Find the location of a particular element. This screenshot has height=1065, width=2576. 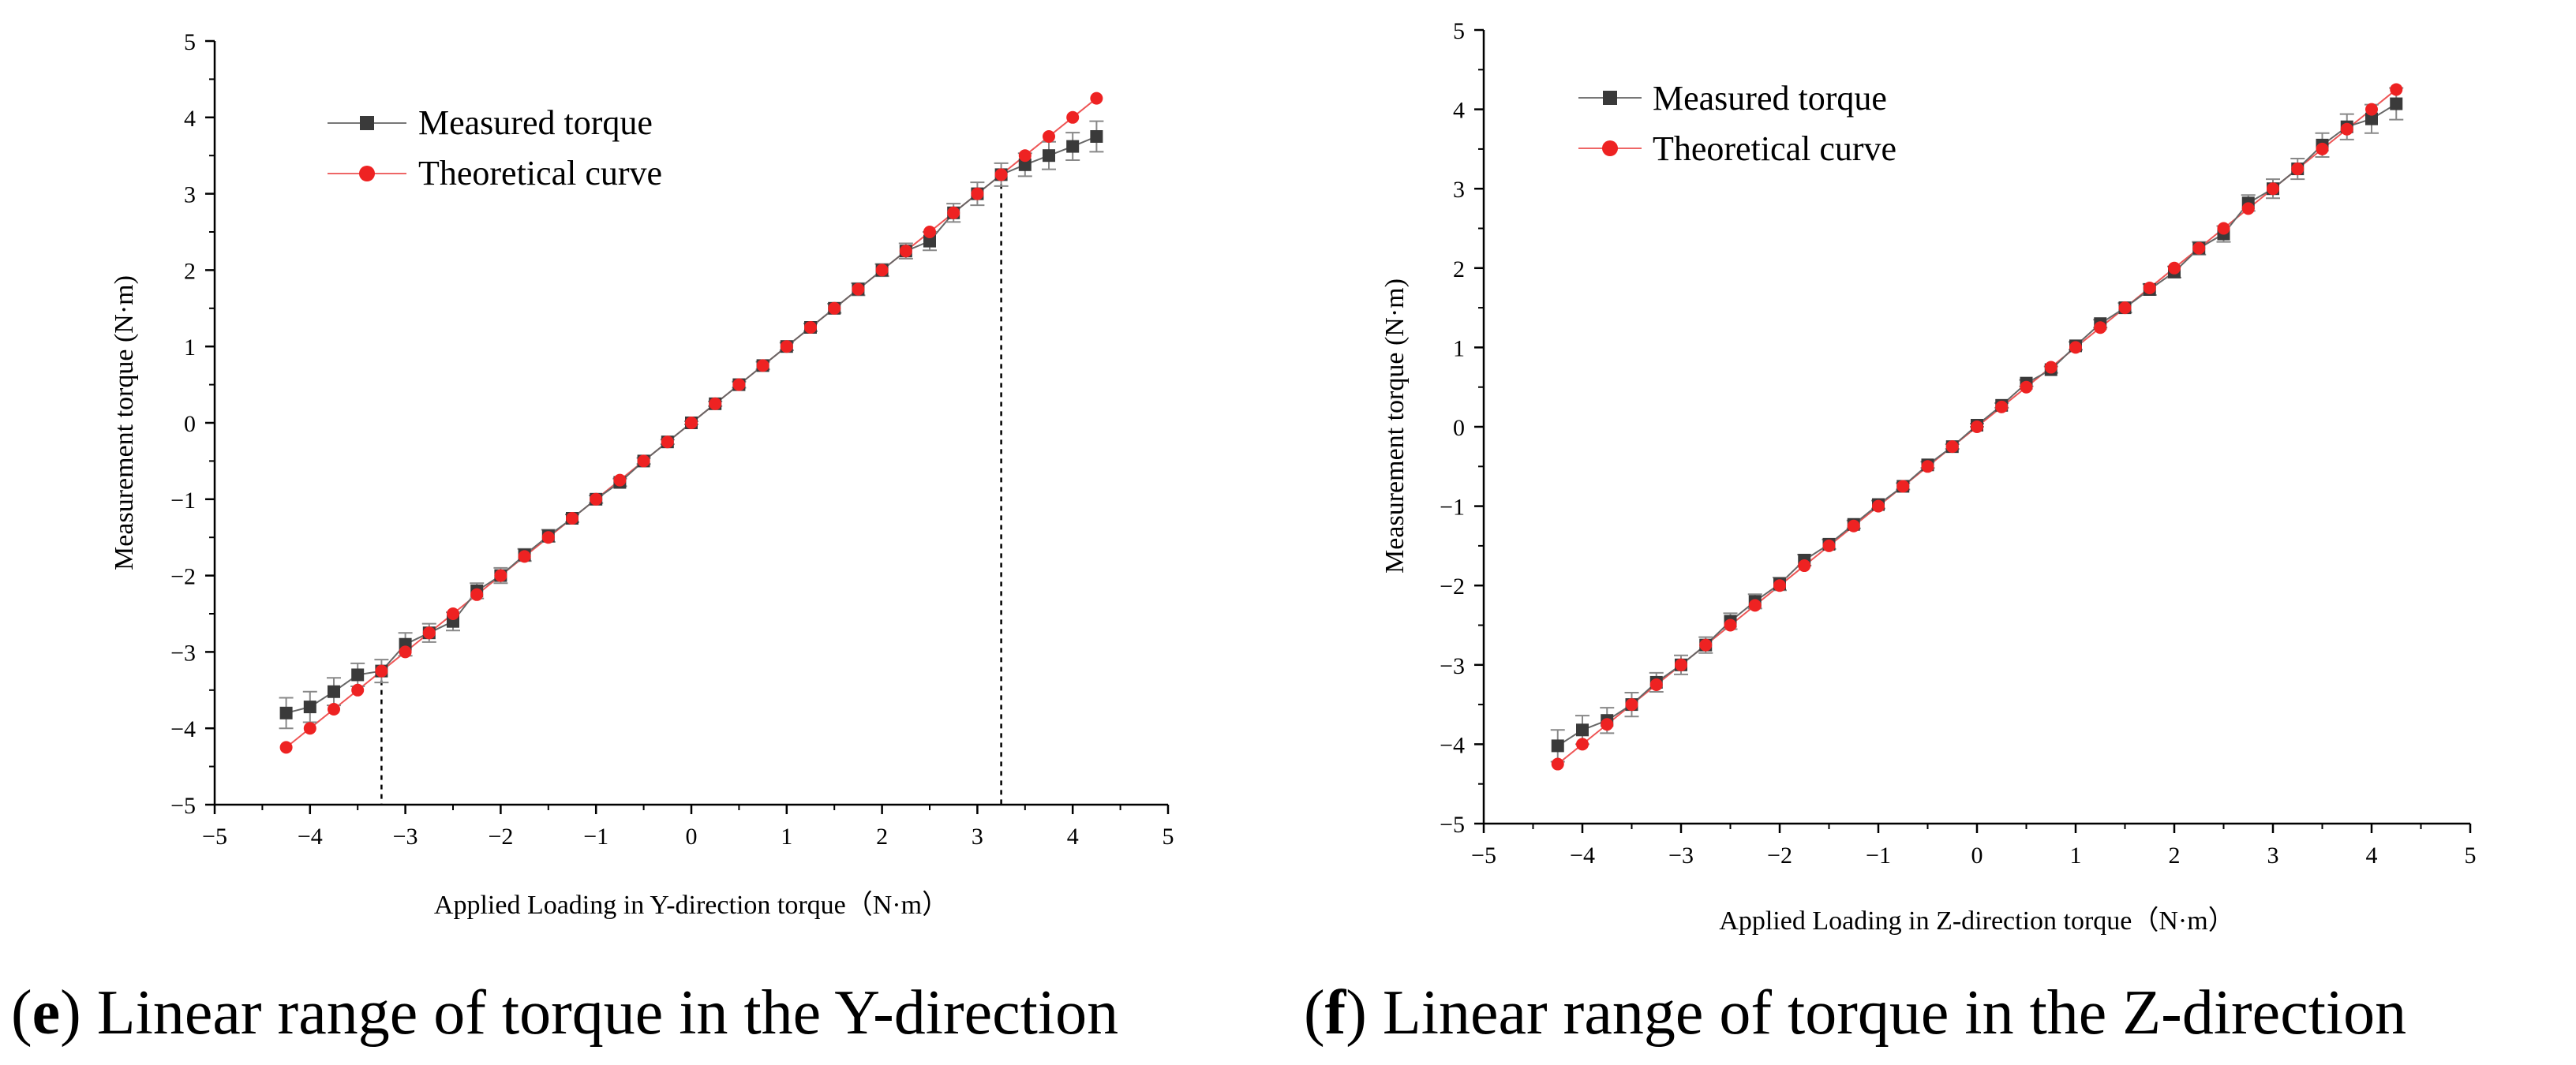

legend-f: Measured torque Theoretical curve is located at coordinates (1737, 124).